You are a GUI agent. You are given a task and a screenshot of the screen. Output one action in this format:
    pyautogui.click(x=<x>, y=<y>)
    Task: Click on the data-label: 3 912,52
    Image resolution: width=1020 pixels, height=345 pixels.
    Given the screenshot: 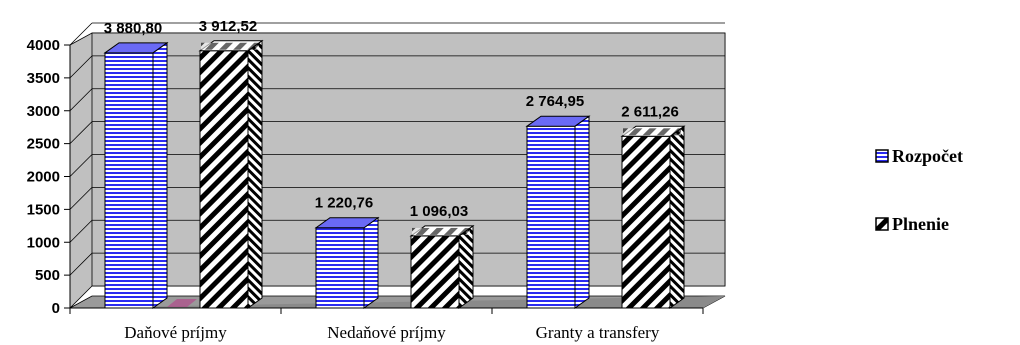 What is the action you would take?
    pyautogui.click(x=228, y=26)
    